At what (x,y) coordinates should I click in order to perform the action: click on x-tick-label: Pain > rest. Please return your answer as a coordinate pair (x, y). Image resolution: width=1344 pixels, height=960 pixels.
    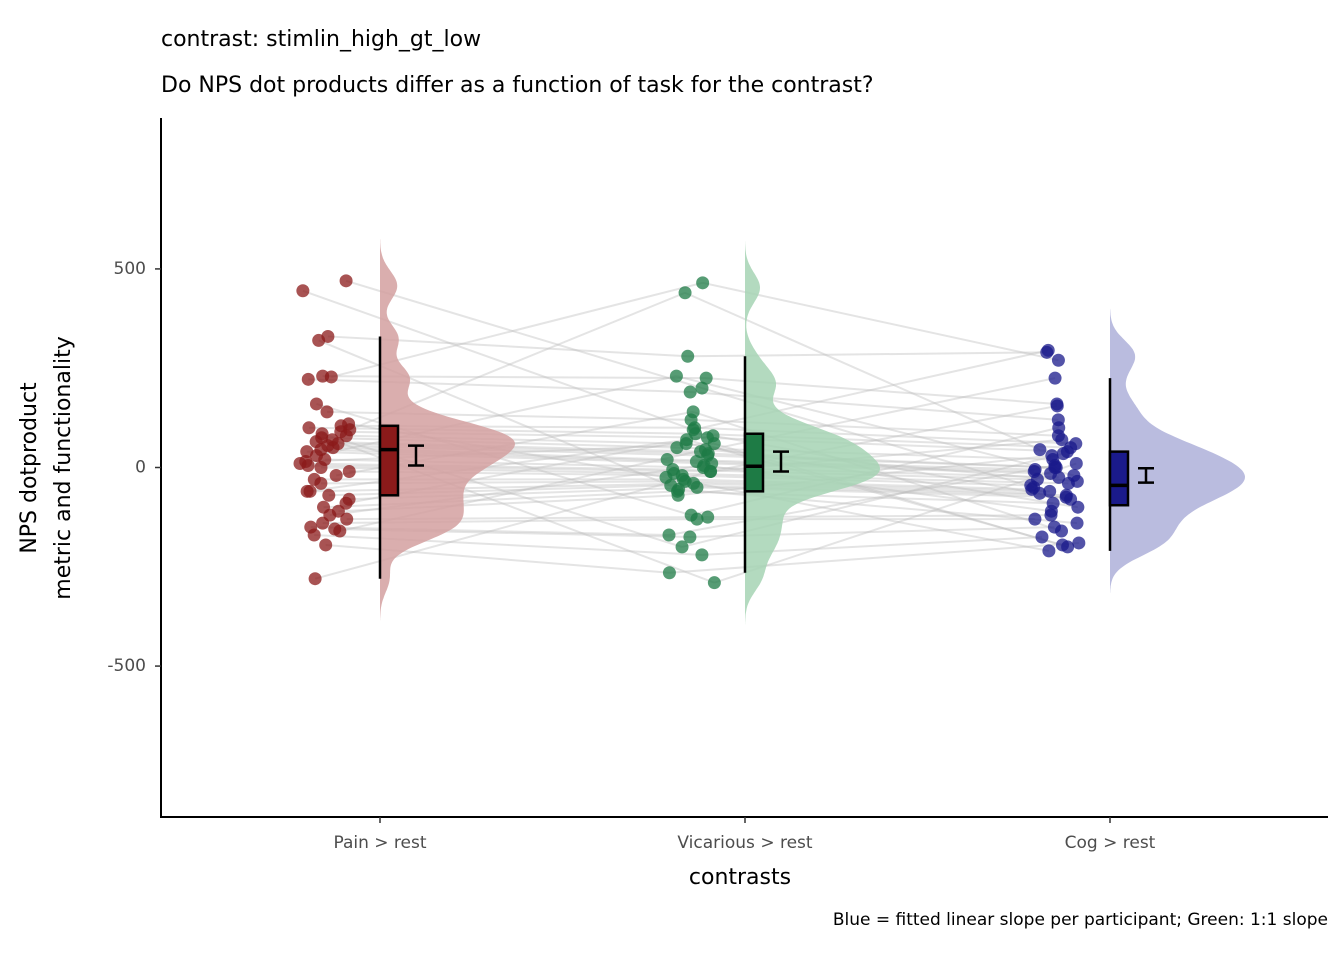
    Looking at the image, I should click on (379, 843).